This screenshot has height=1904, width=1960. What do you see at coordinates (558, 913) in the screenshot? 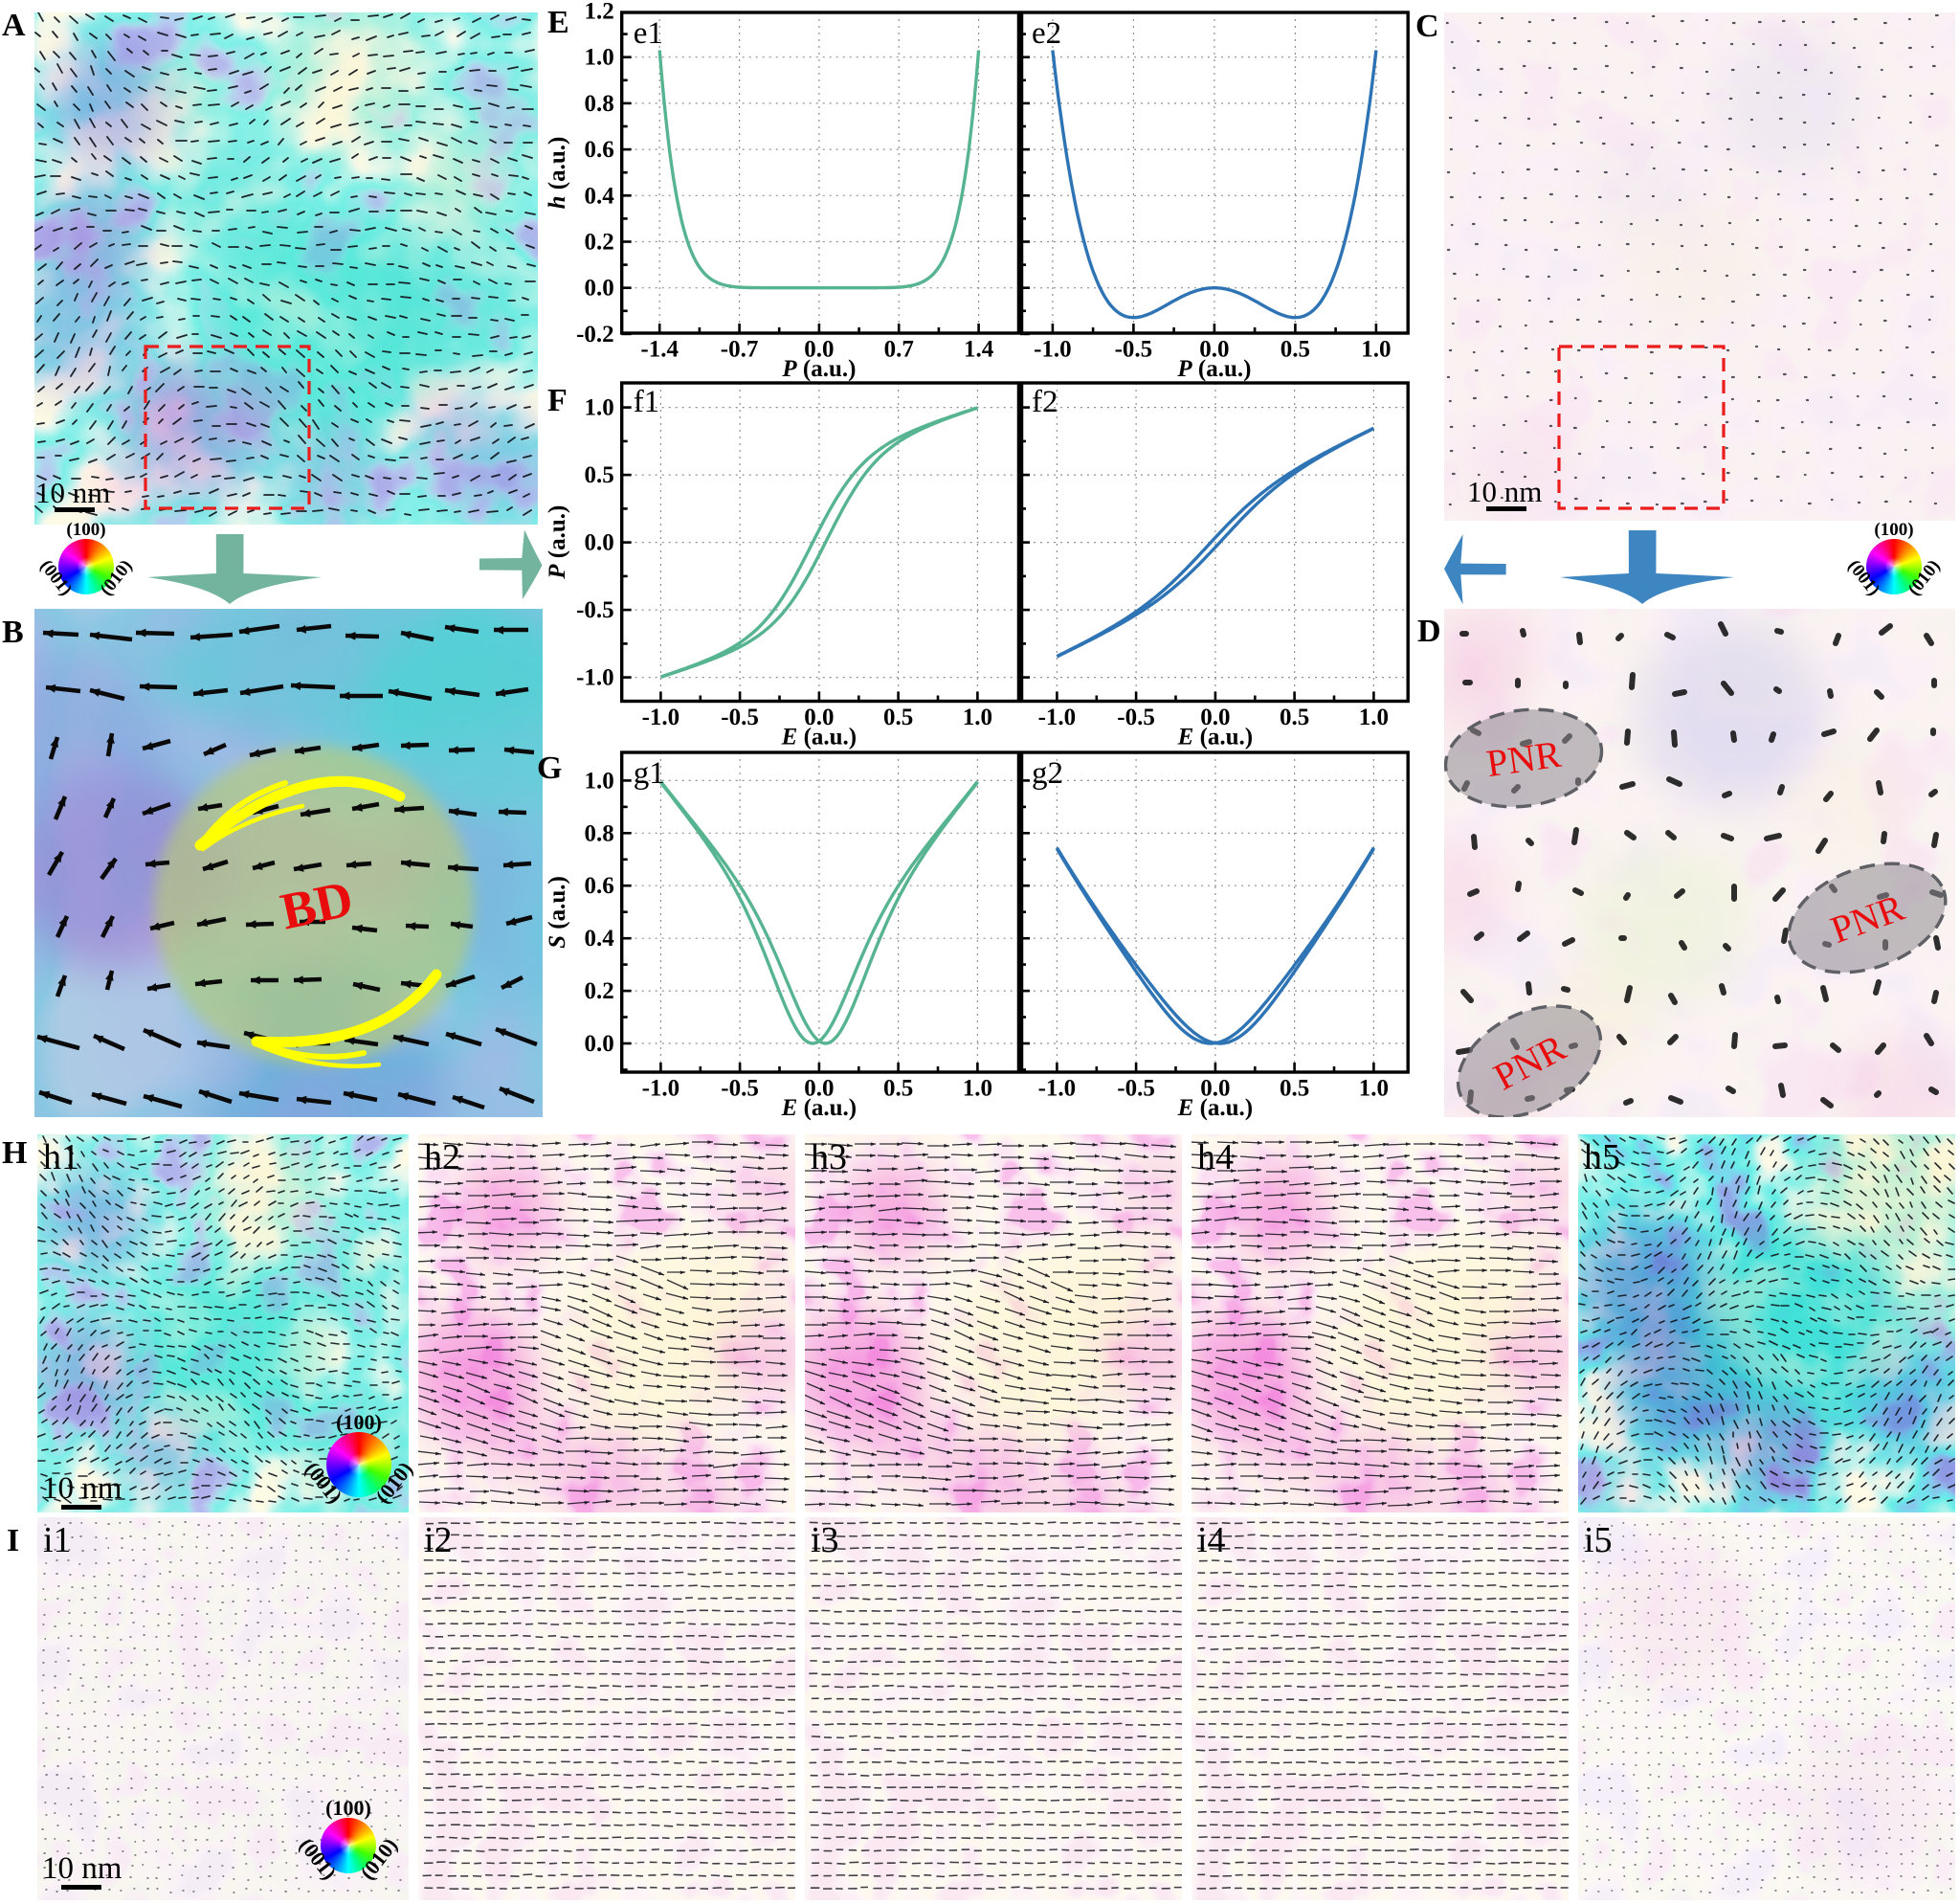
I see `svg-text: S (a.u.)` at bounding box center [558, 913].